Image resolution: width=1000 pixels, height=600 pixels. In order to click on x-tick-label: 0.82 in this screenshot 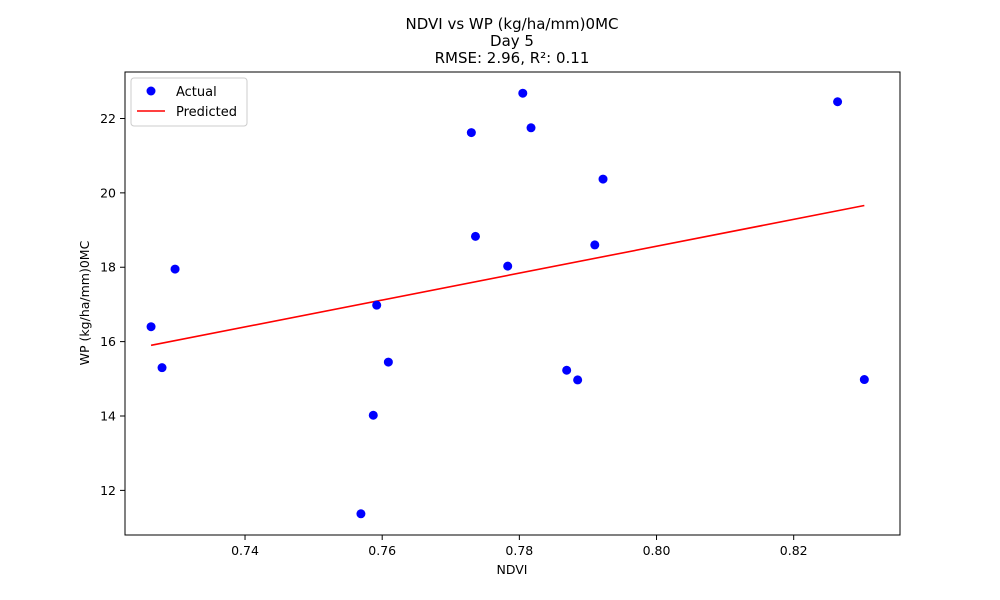, I will do `click(794, 550)`.